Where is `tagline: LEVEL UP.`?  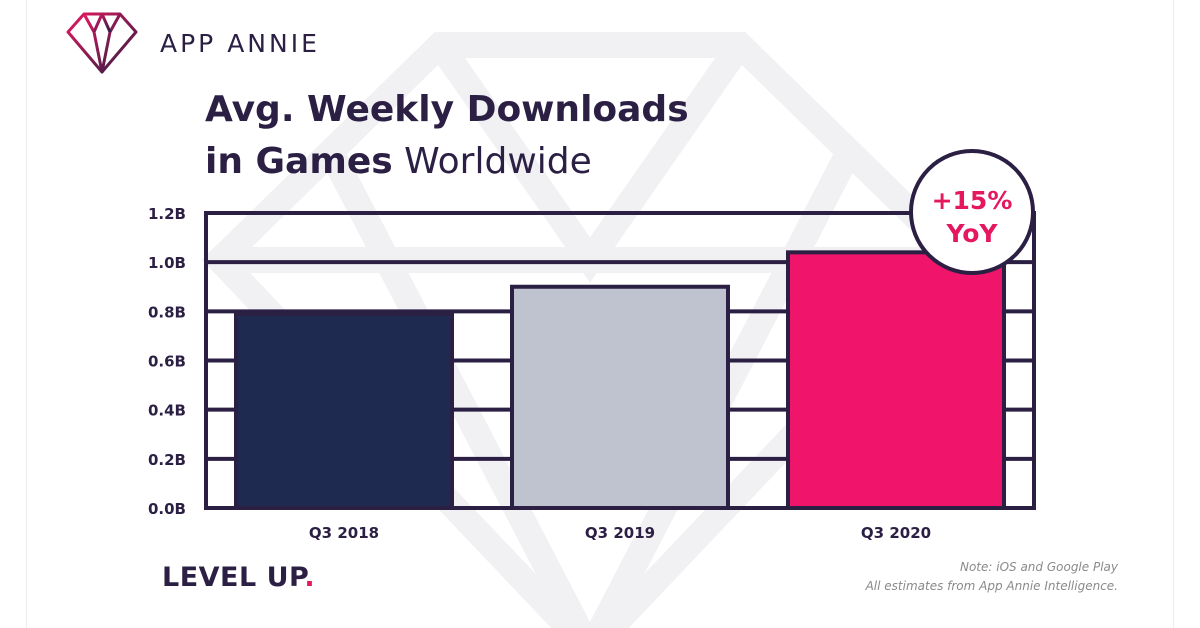
tagline: LEVEL UP. is located at coordinates (238, 577).